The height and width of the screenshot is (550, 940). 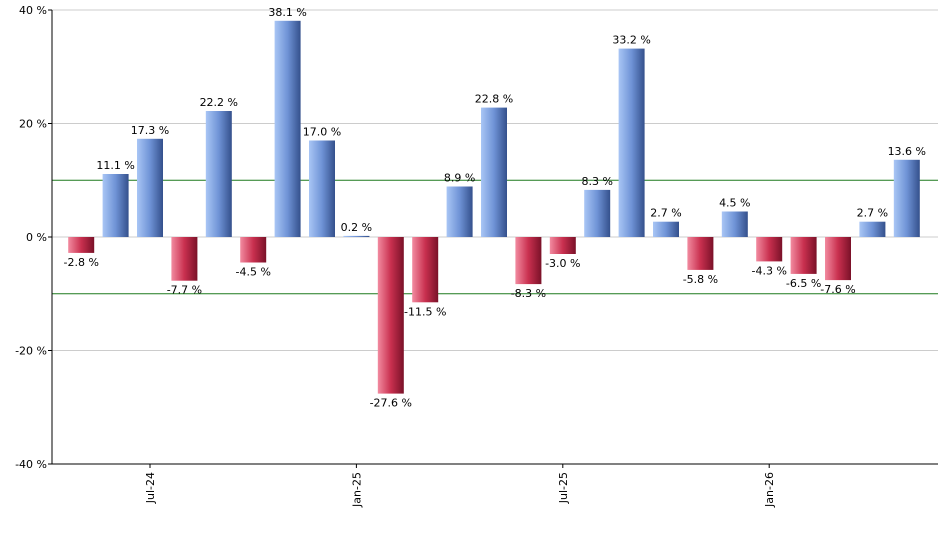 I want to click on data-label: -4.3 %, so click(x=768, y=270).